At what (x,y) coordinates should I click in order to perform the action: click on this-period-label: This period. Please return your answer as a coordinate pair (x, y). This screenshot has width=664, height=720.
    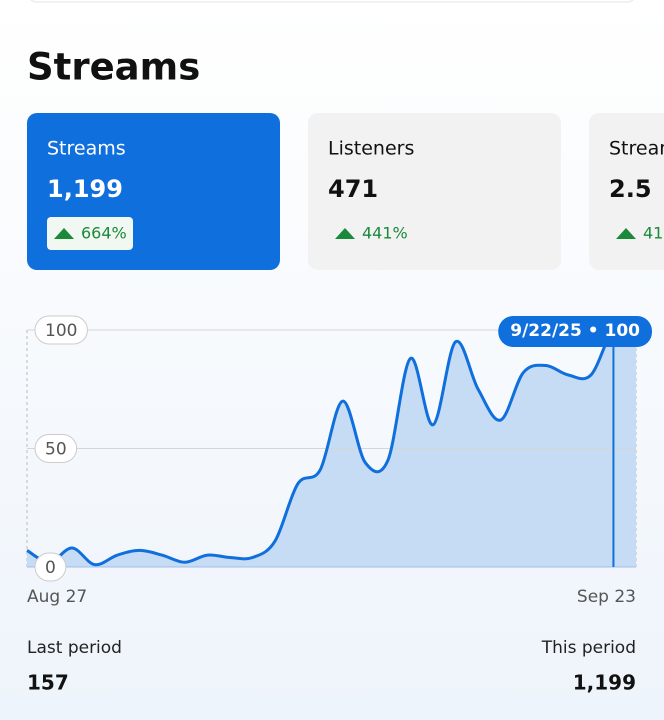
    Looking at the image, I should click on (588, 648).